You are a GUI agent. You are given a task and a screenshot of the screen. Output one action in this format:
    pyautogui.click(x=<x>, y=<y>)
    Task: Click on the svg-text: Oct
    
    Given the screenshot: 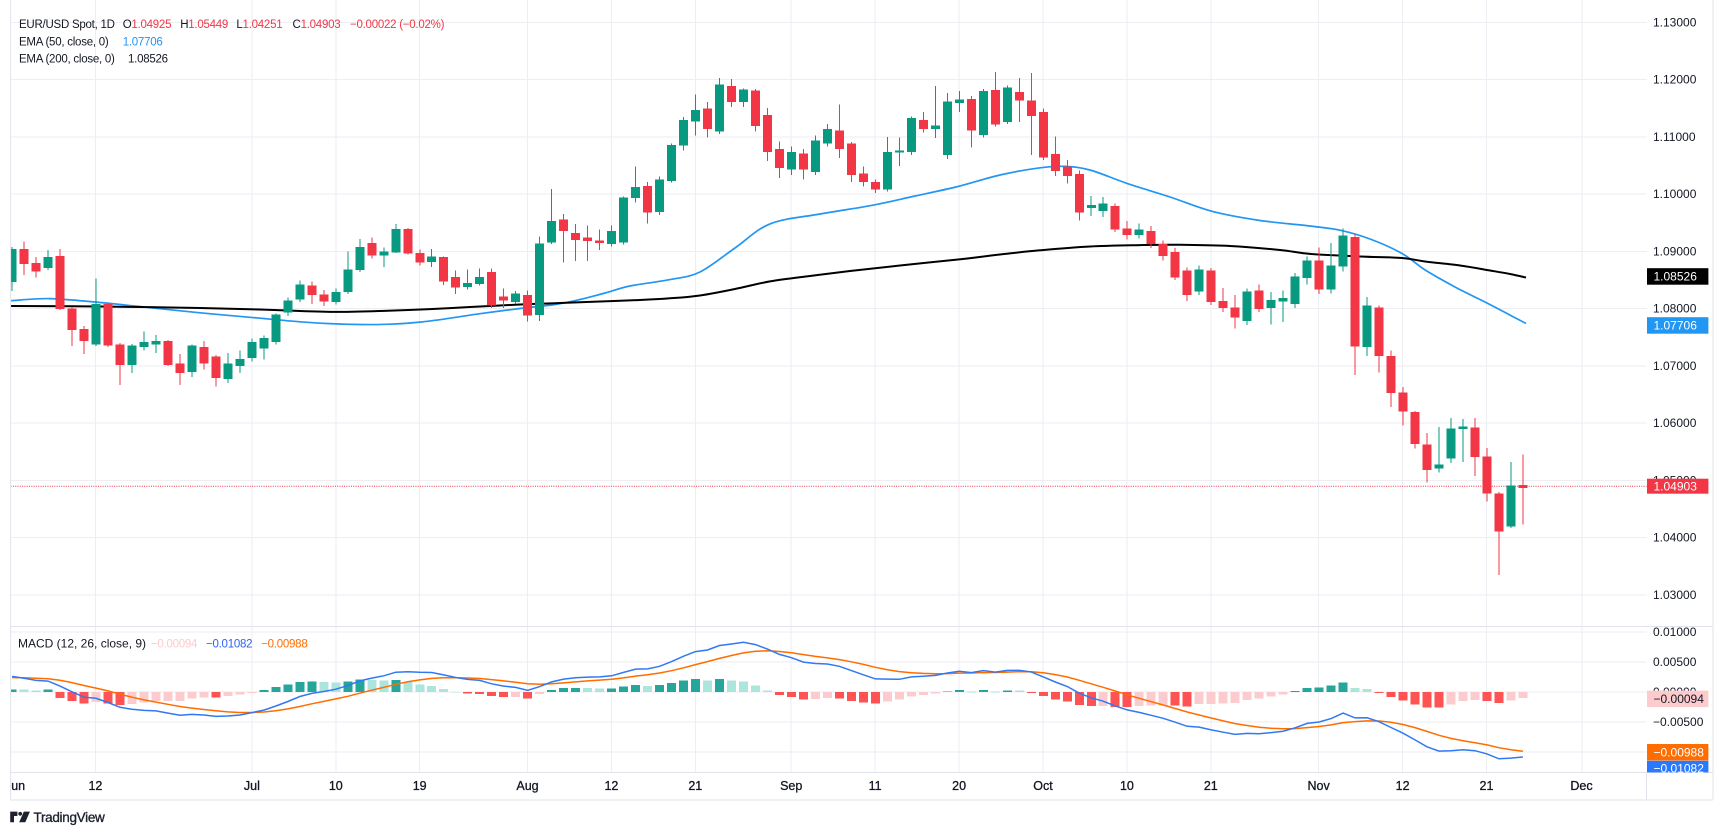 What is the action you would take?
    pyautogui.click(x=1043, y=786)
    